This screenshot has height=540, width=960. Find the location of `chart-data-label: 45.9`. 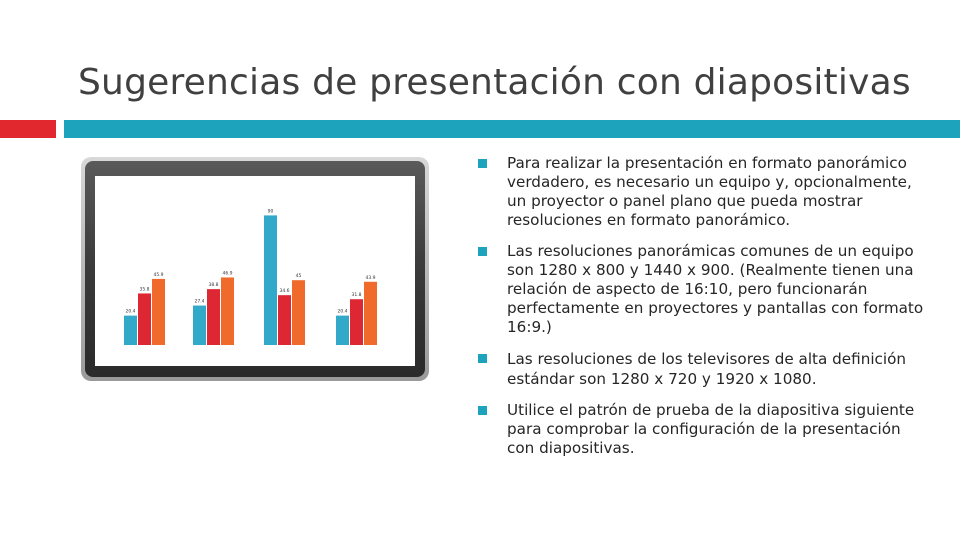

chart-data-label: 45.9 is located at coordinates (158, 275).